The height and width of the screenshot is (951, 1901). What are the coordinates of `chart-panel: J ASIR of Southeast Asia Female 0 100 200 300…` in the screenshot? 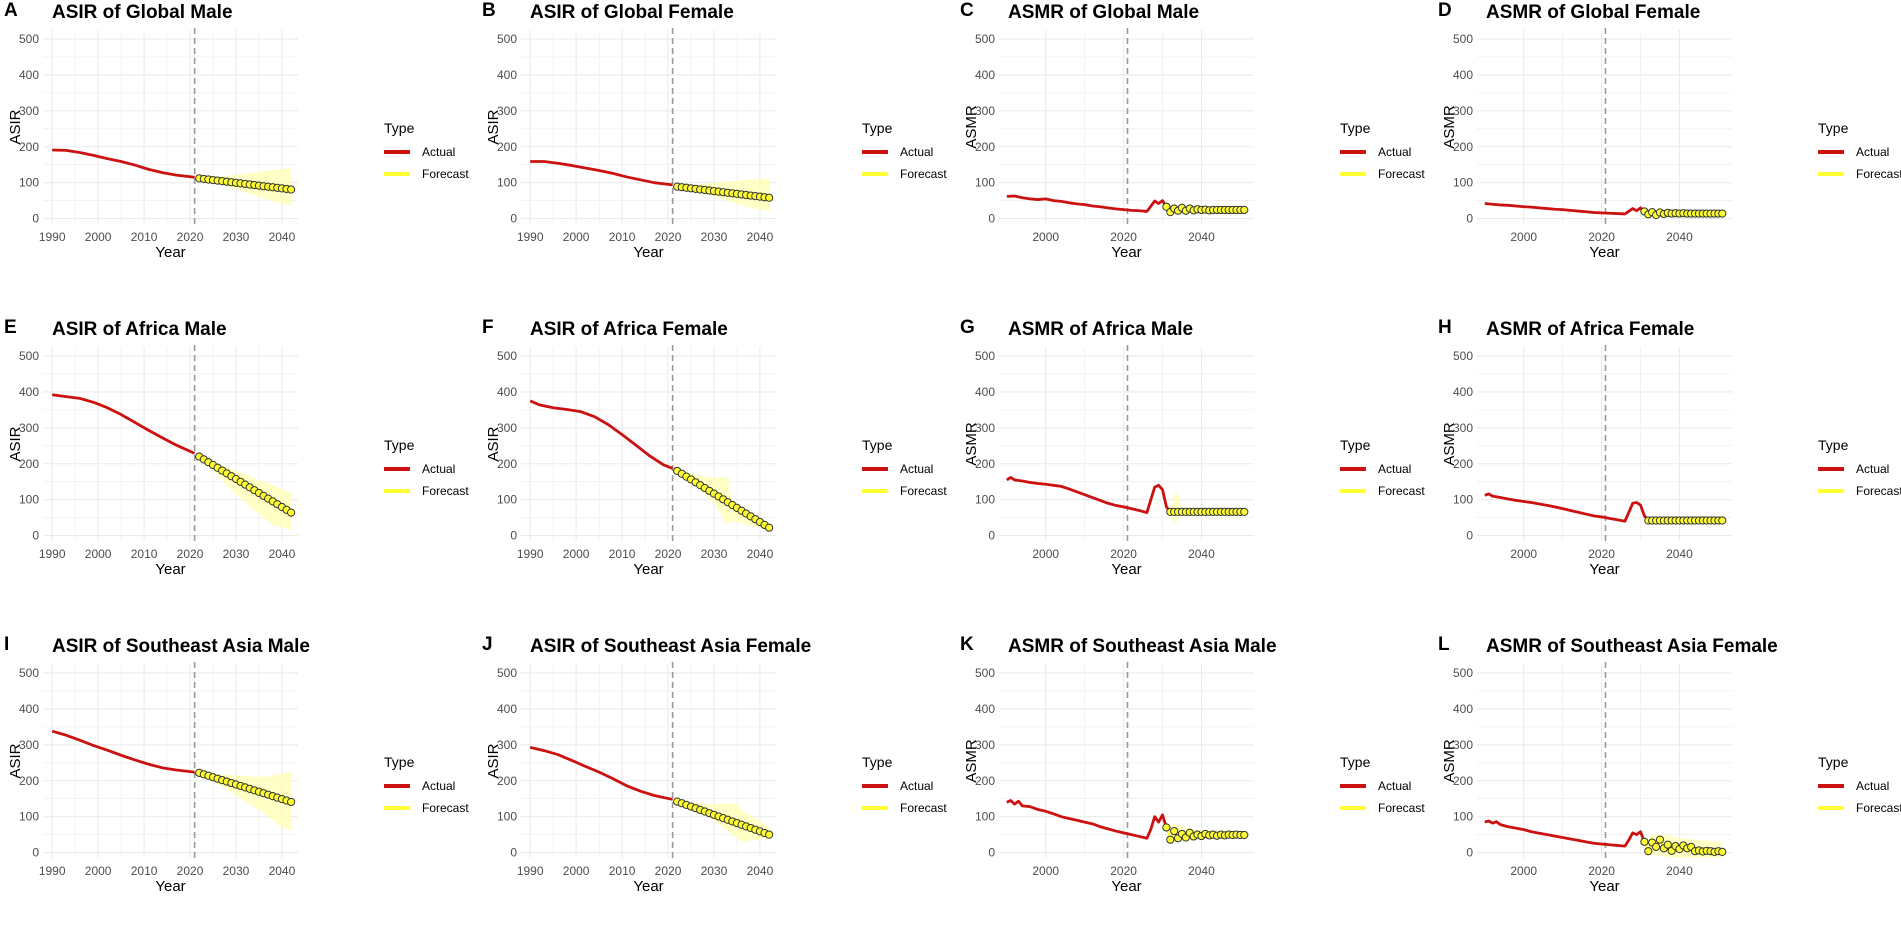 It's located at (715, 792).